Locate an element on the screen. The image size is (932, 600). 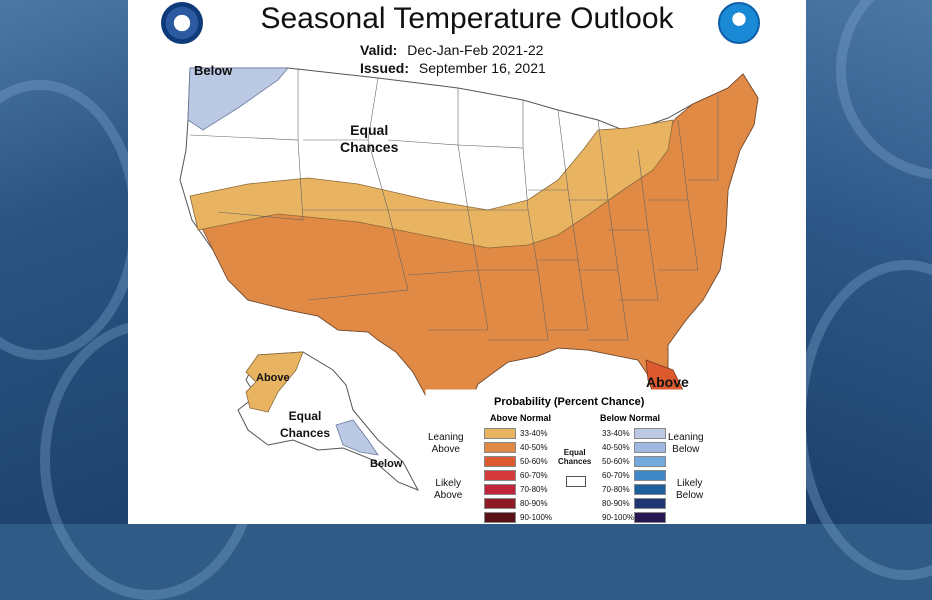
legend-below-swatch-label: 50-60% is located at coordinates (616, 461).